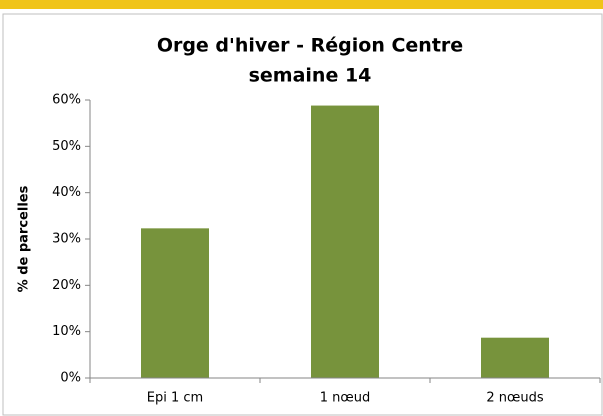 The width and height of the screenshot is (603, 416). Describe the element at coordinates (66, 285) in the screenshot. I see `y-tick-label: 20%` at that location.